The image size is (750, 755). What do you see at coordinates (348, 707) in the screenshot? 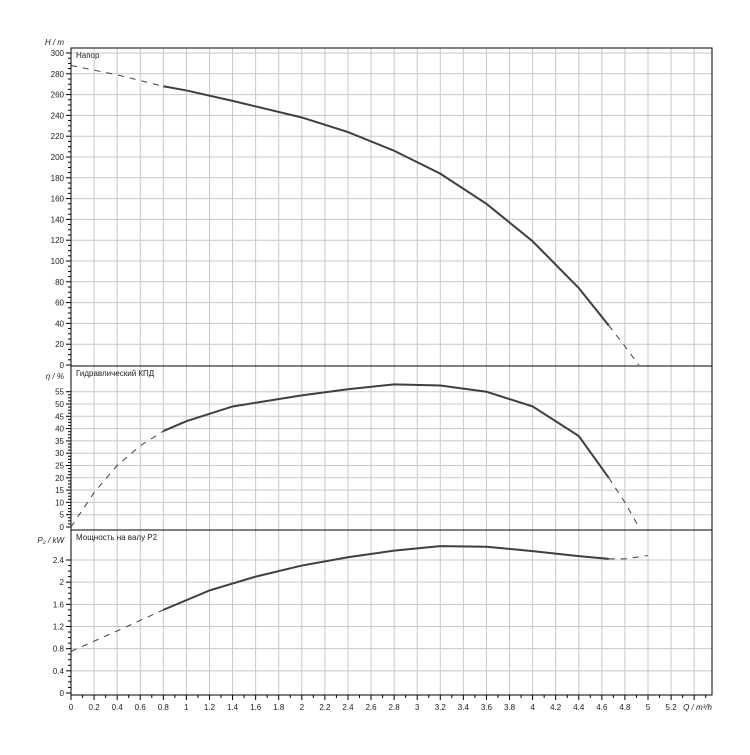
I see `x-tick-label: 2.4` at bounding box center [348, 707].